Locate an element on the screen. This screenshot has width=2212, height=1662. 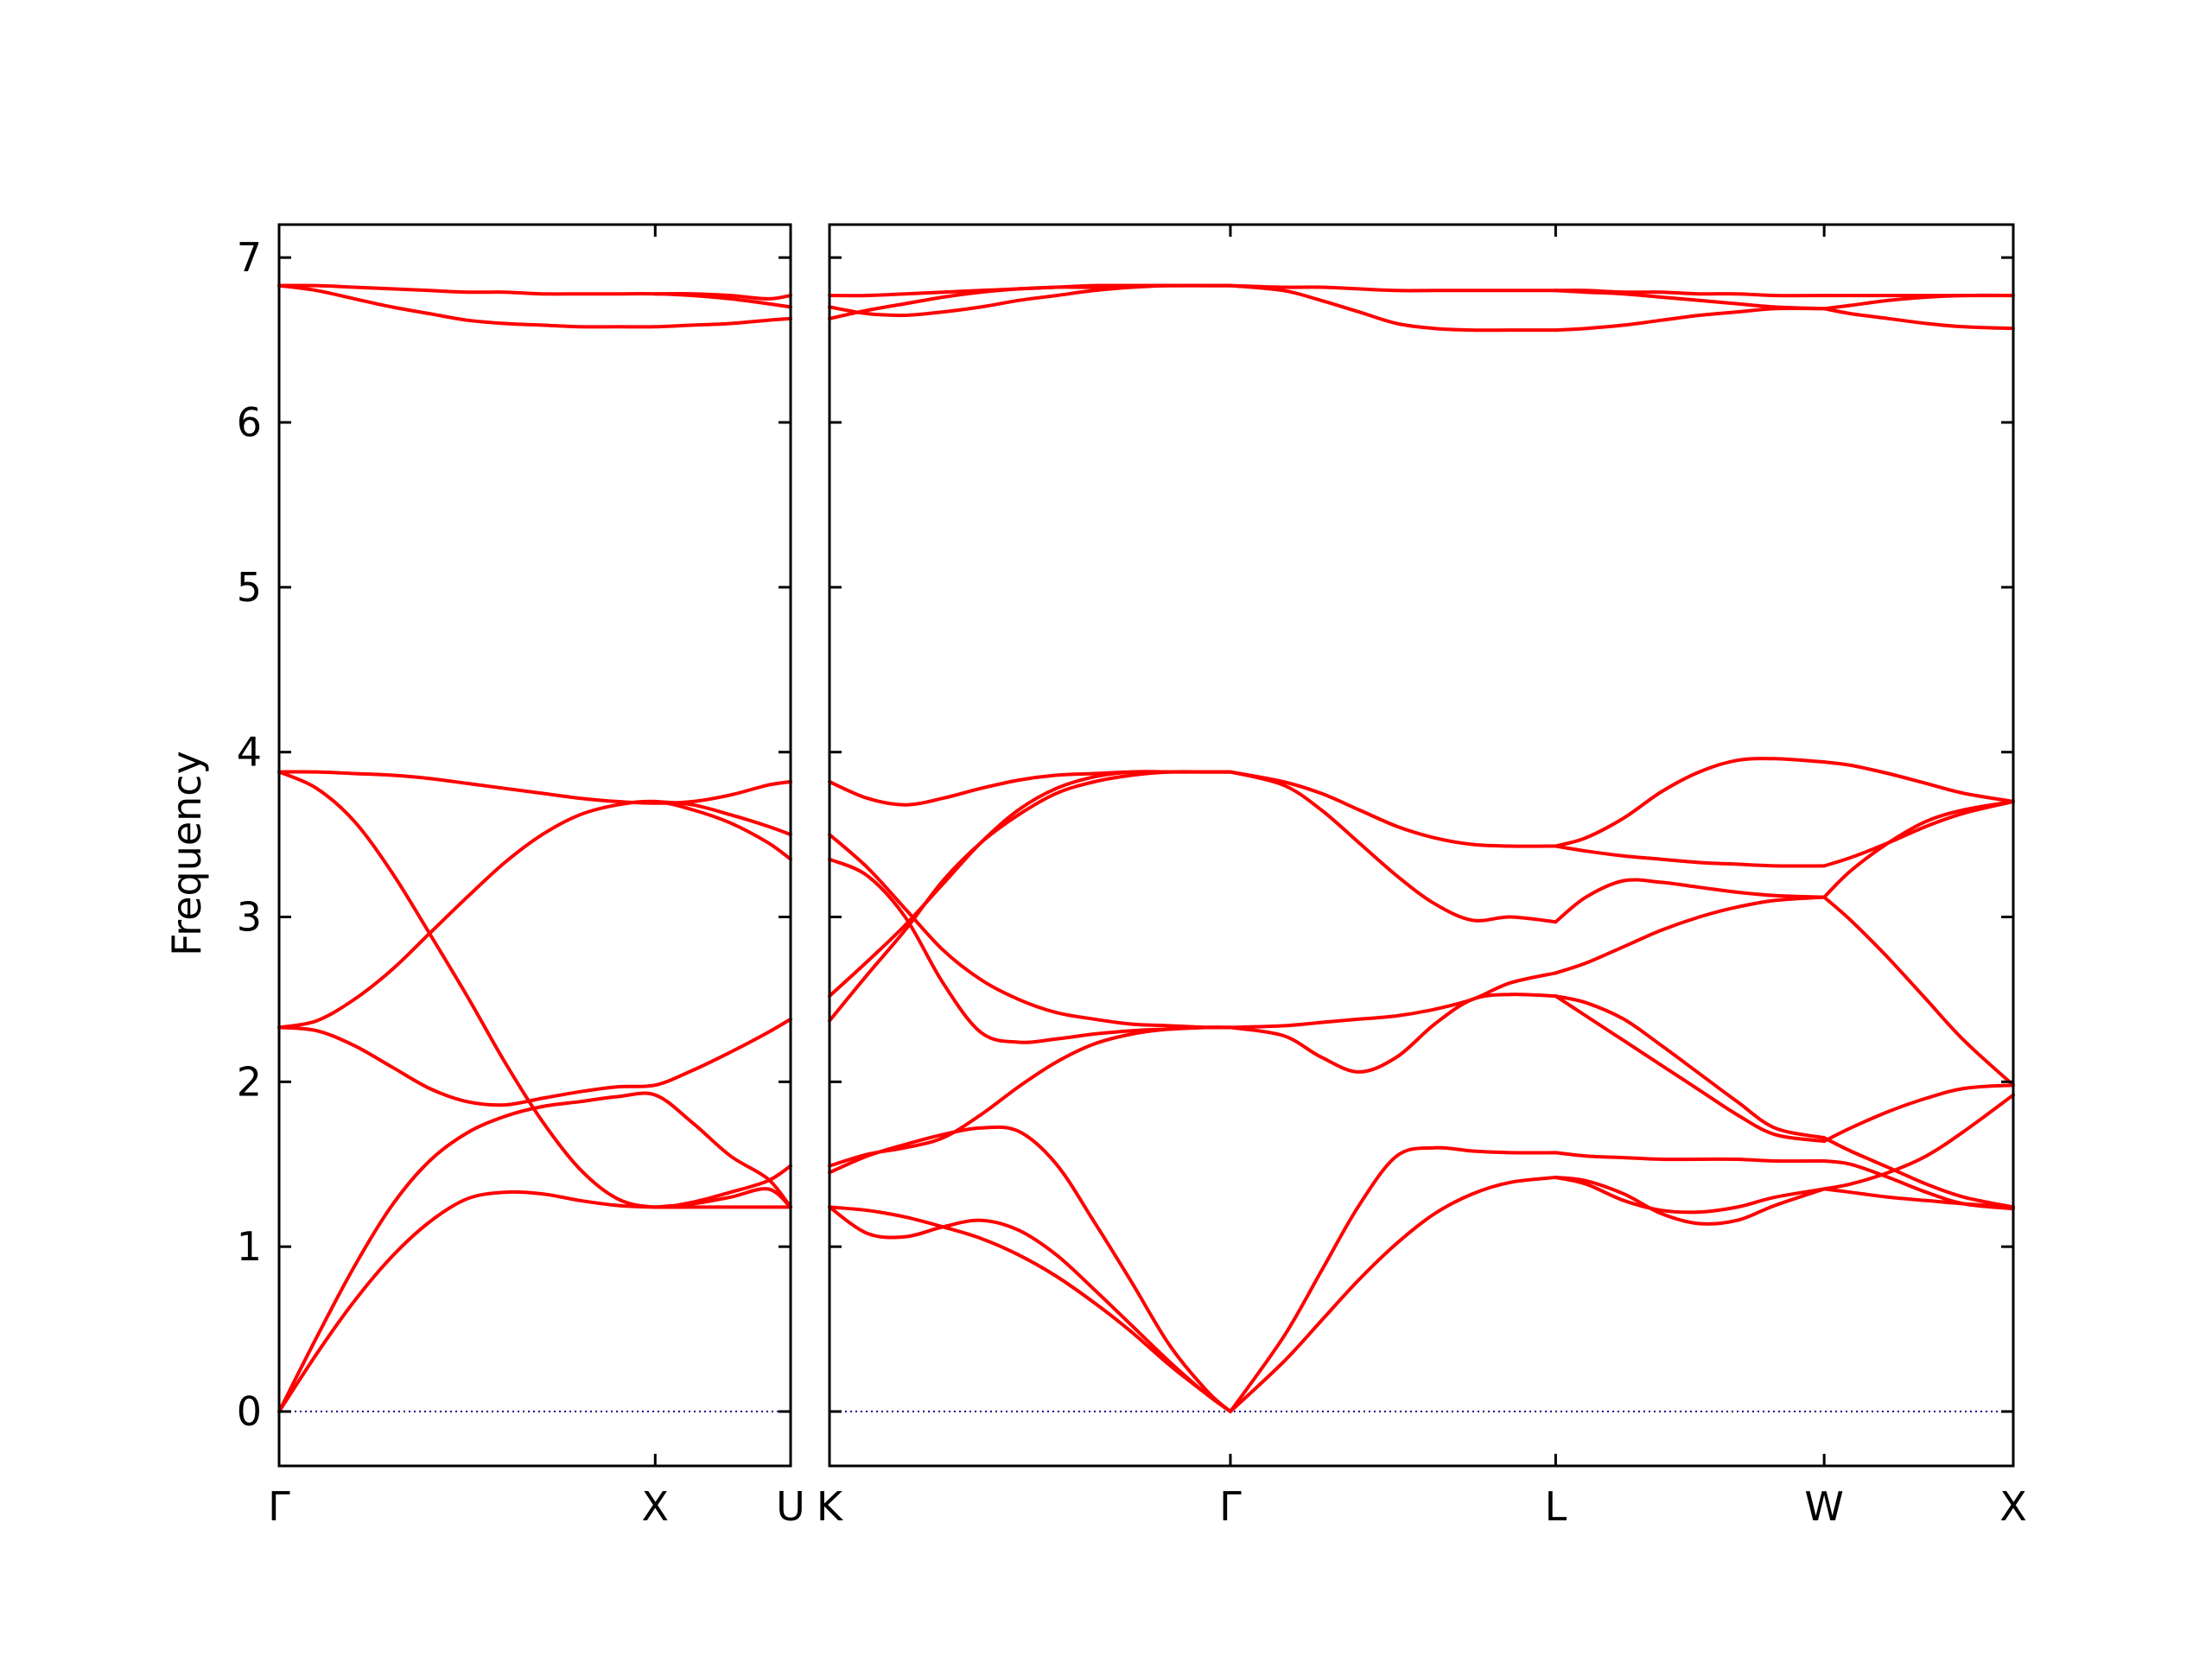
y-tick-label: 6 is located at coordinates (249, 422).